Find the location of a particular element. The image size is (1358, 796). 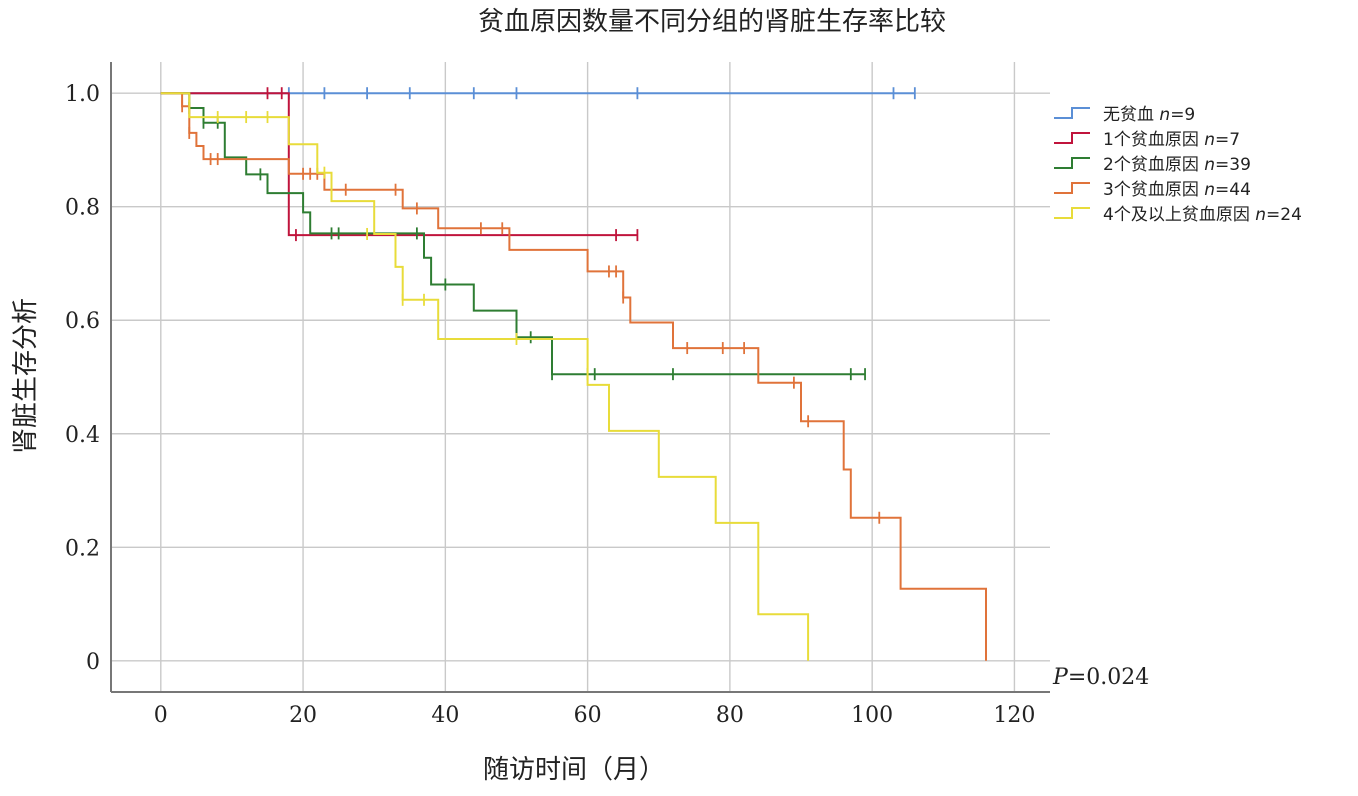

p-value-number: =0.024 is located at coordinates (1108, 677).